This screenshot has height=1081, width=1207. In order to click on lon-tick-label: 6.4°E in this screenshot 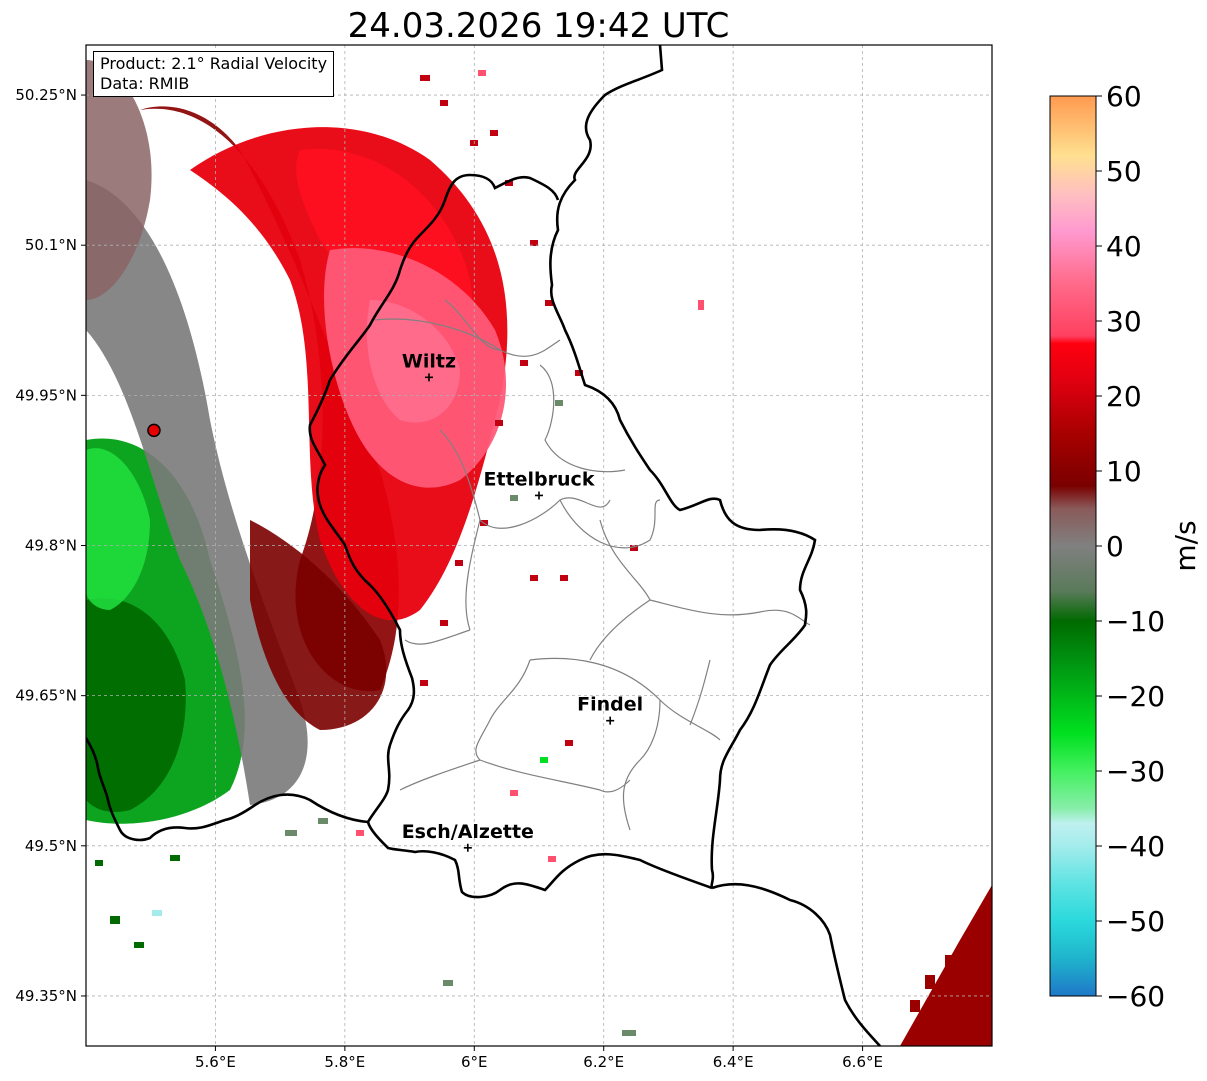, I will do `click(733, 1062)`.